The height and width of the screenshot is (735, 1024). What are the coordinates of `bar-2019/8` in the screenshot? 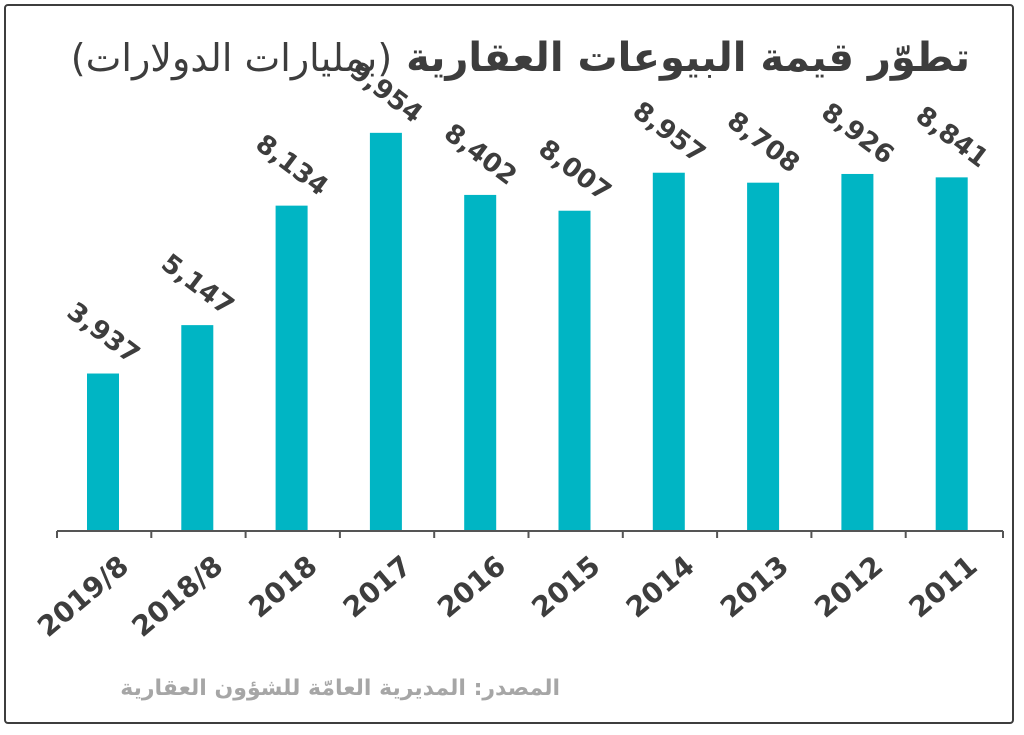 It's located at (103, 452).